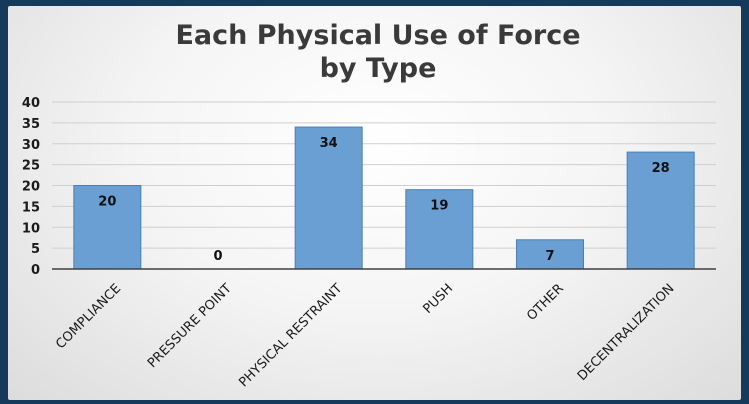  I want to click on data-label: 34, so click(329, 143).